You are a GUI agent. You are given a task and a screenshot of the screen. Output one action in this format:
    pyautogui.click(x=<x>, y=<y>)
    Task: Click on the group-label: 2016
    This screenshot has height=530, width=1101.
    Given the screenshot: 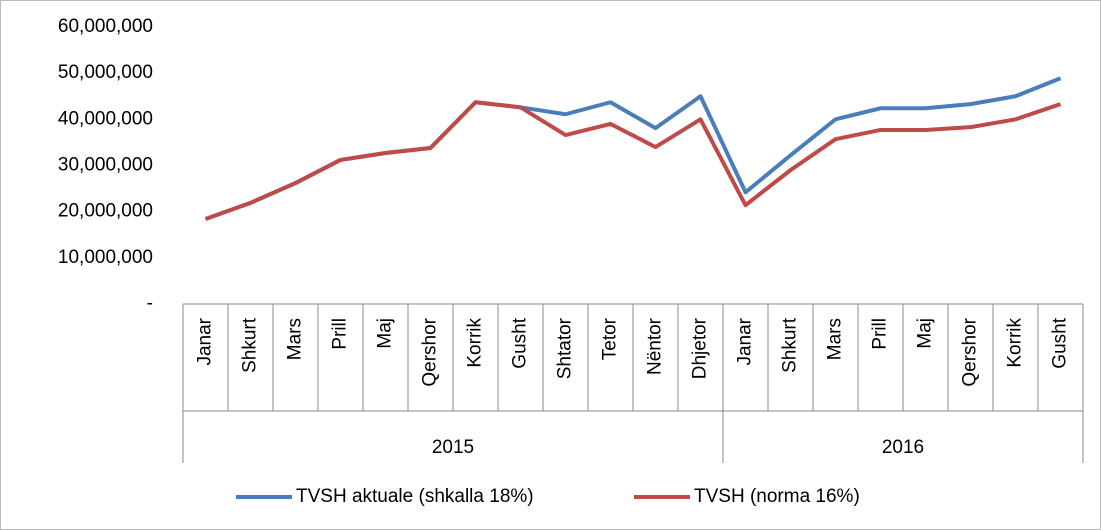 What is the action you would take?
    pyautogui.click(x=903, y=447)
    